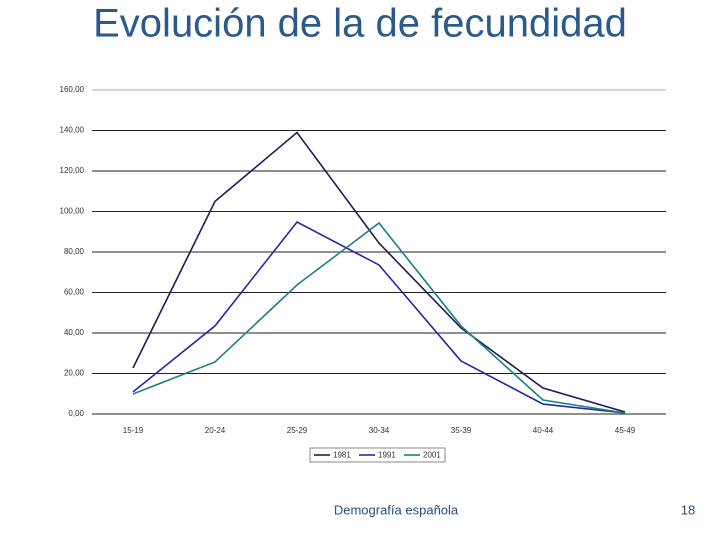 This screenshot has width=720, height=540. What do you see at coordinates (72, 170) in the screenshot?
I see `y-tick-label: 120,00` at bounding box center [72, 170].